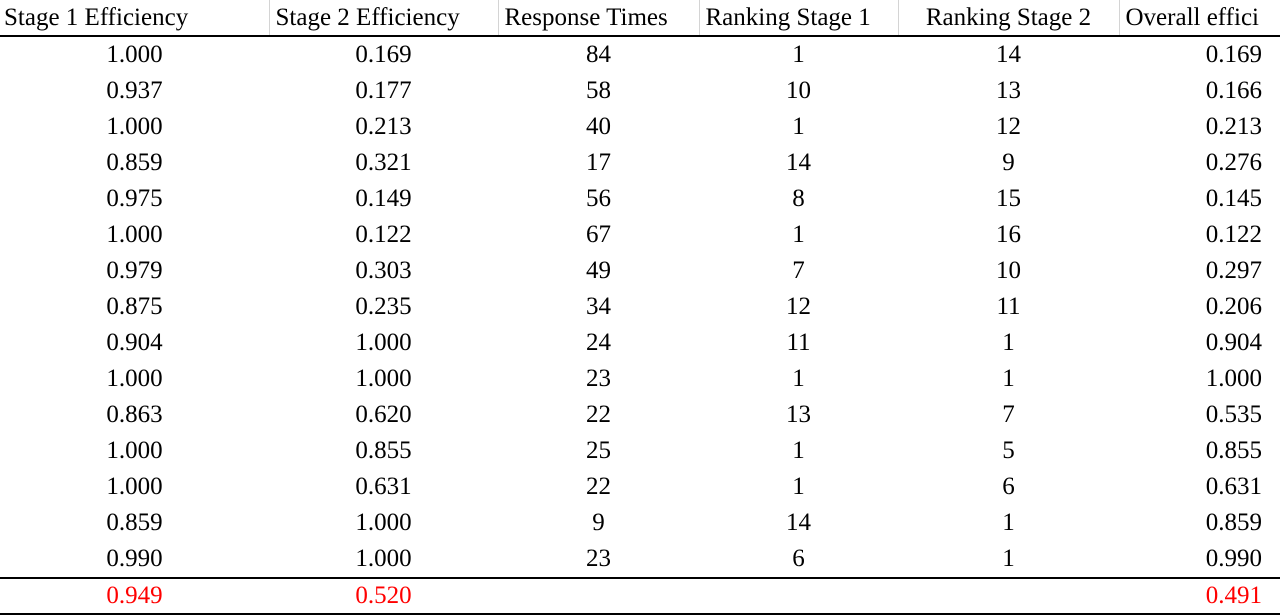 This screenshot has height=616, width=1280. Describe the element at coordinates (1233, 198) in the screenshot. I see `cell-overall-efficiency: 0.145` at that location.